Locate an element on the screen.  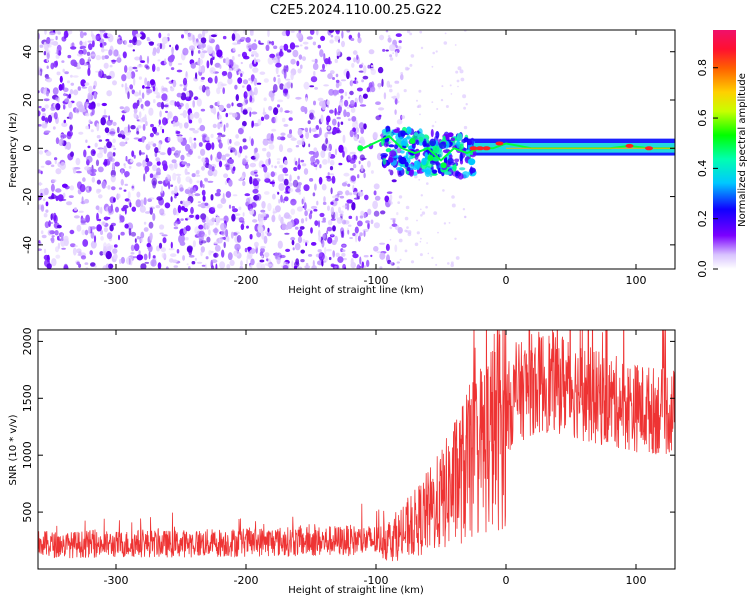
spectrogram-x-tick-label: -200 is located at coordinates (246, 280).